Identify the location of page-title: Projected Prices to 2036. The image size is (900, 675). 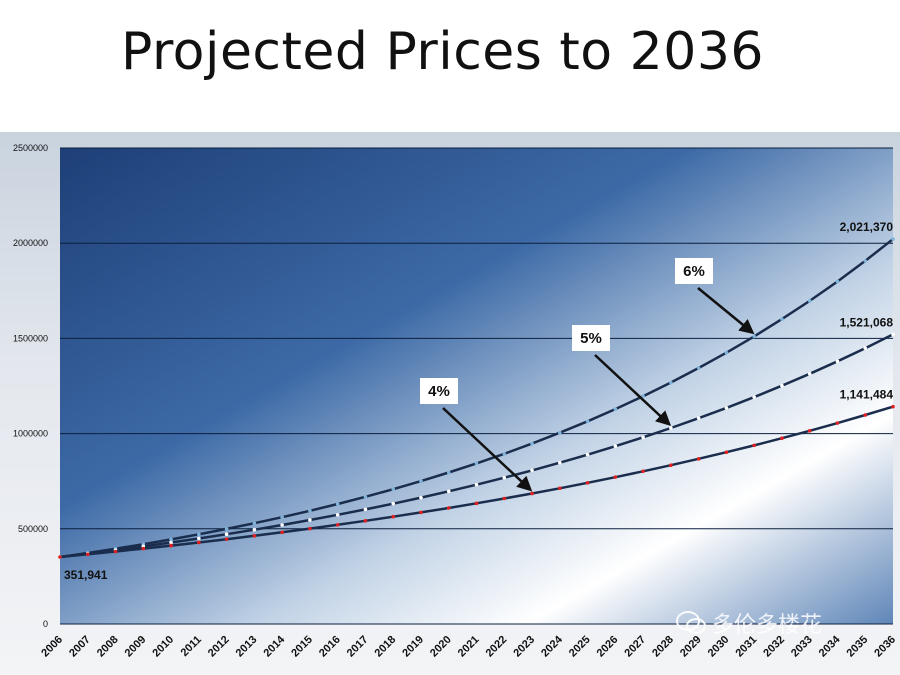
(442, 52).